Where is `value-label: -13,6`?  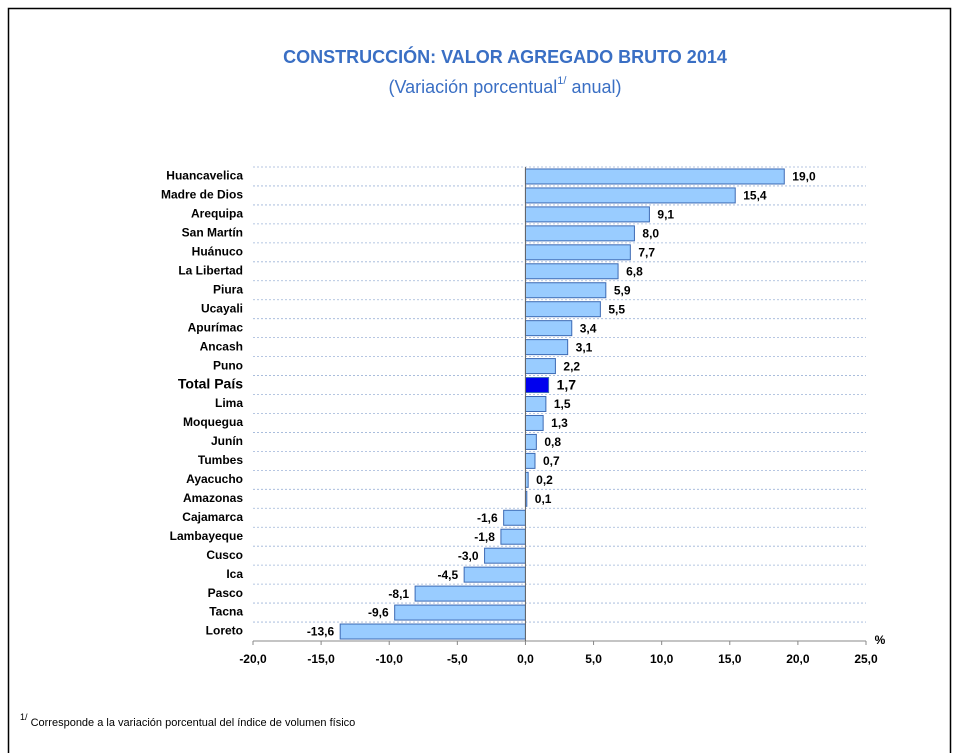 value-label: -13,6 is located at coordinates (321, 632).